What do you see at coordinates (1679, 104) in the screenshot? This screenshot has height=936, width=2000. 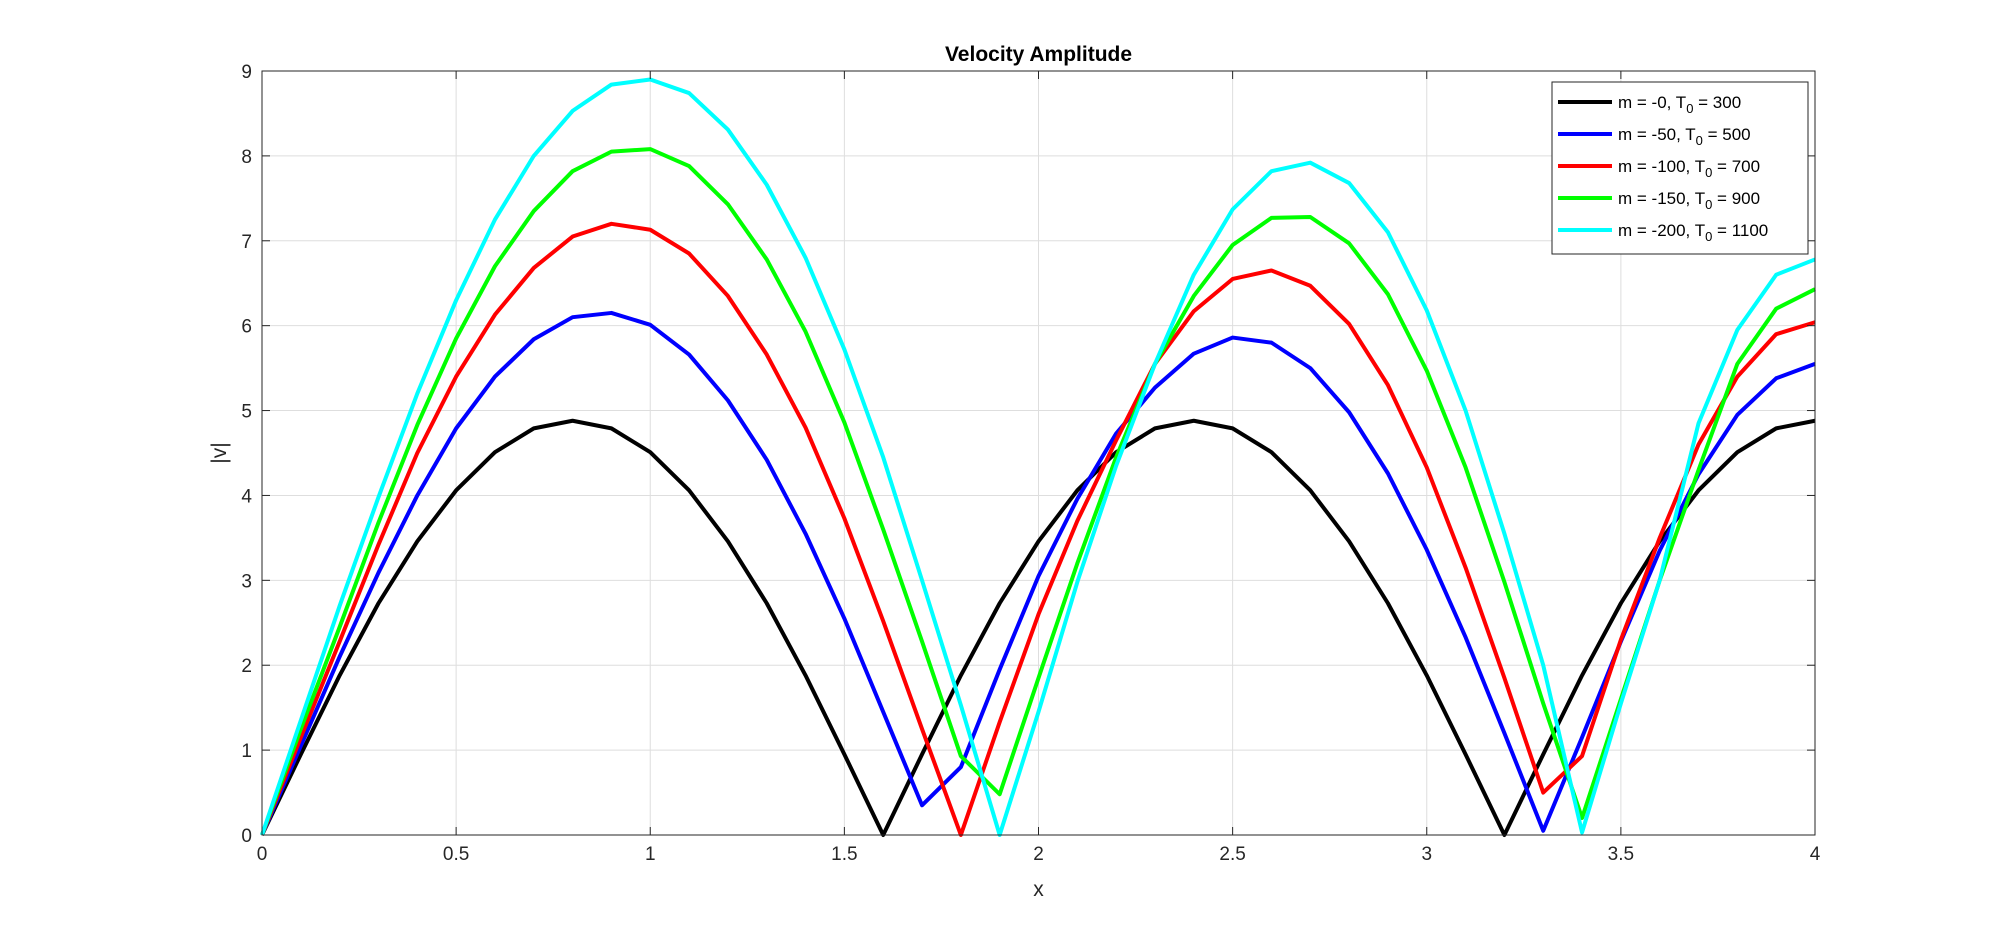 I see `legend-entry: m = -0, T0 = 300` at bounding box center [1679, 104].